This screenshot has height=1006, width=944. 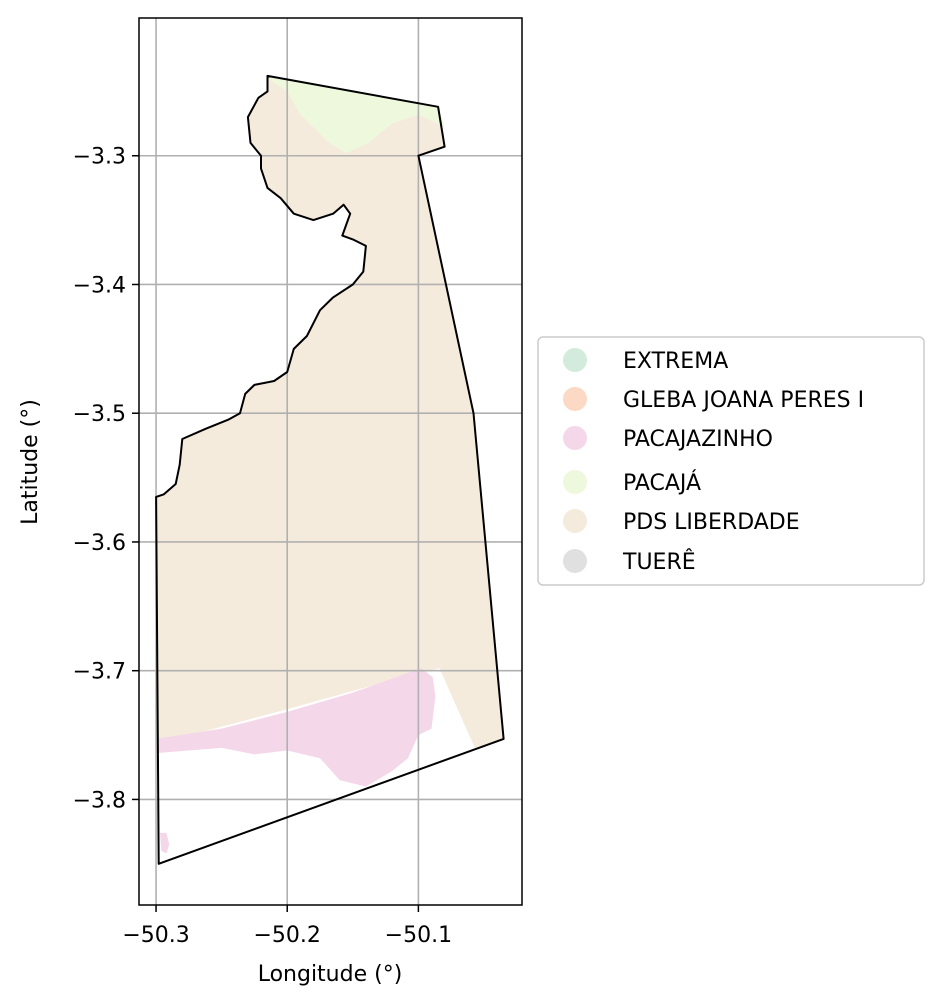 What do you see at coordinates (106, 479) in the screenshot?
I see `y-axis-ticks: −3.3 −3.4 −3.5 −3.6 −3.7 −3.8` at bounding box center [106, 479].